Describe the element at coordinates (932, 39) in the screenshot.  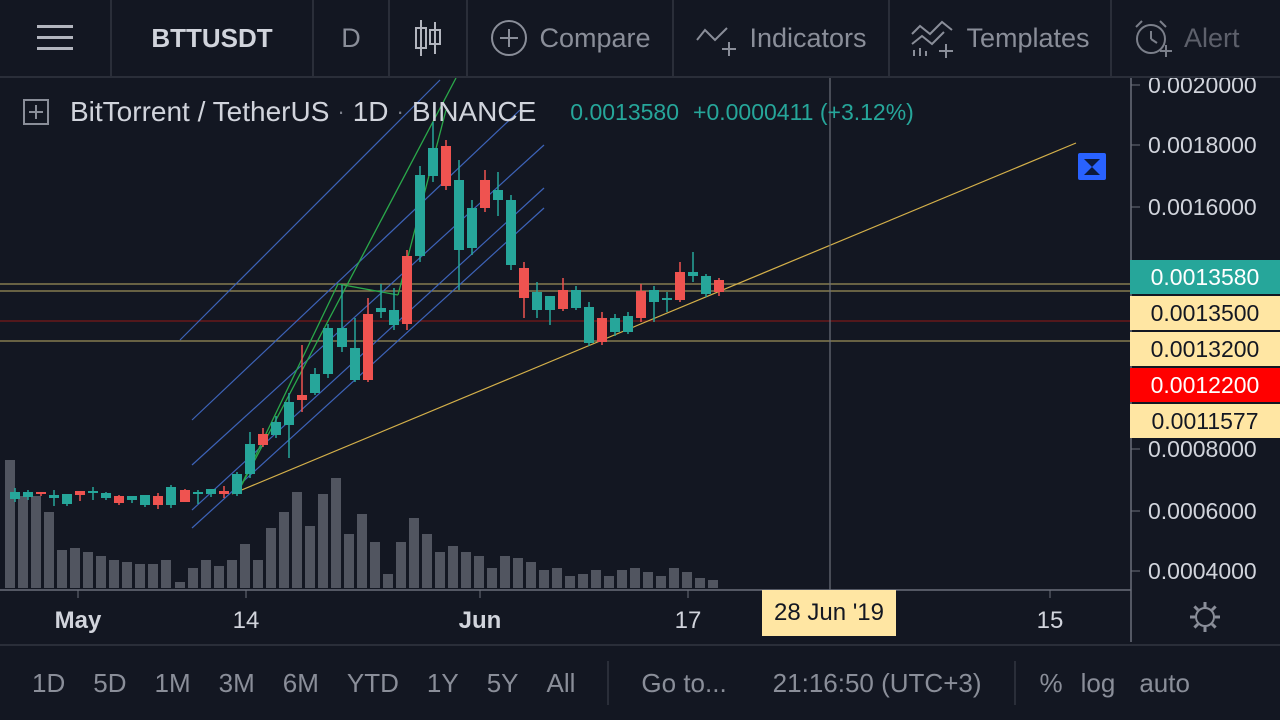
I see `templates-icon` at that location.